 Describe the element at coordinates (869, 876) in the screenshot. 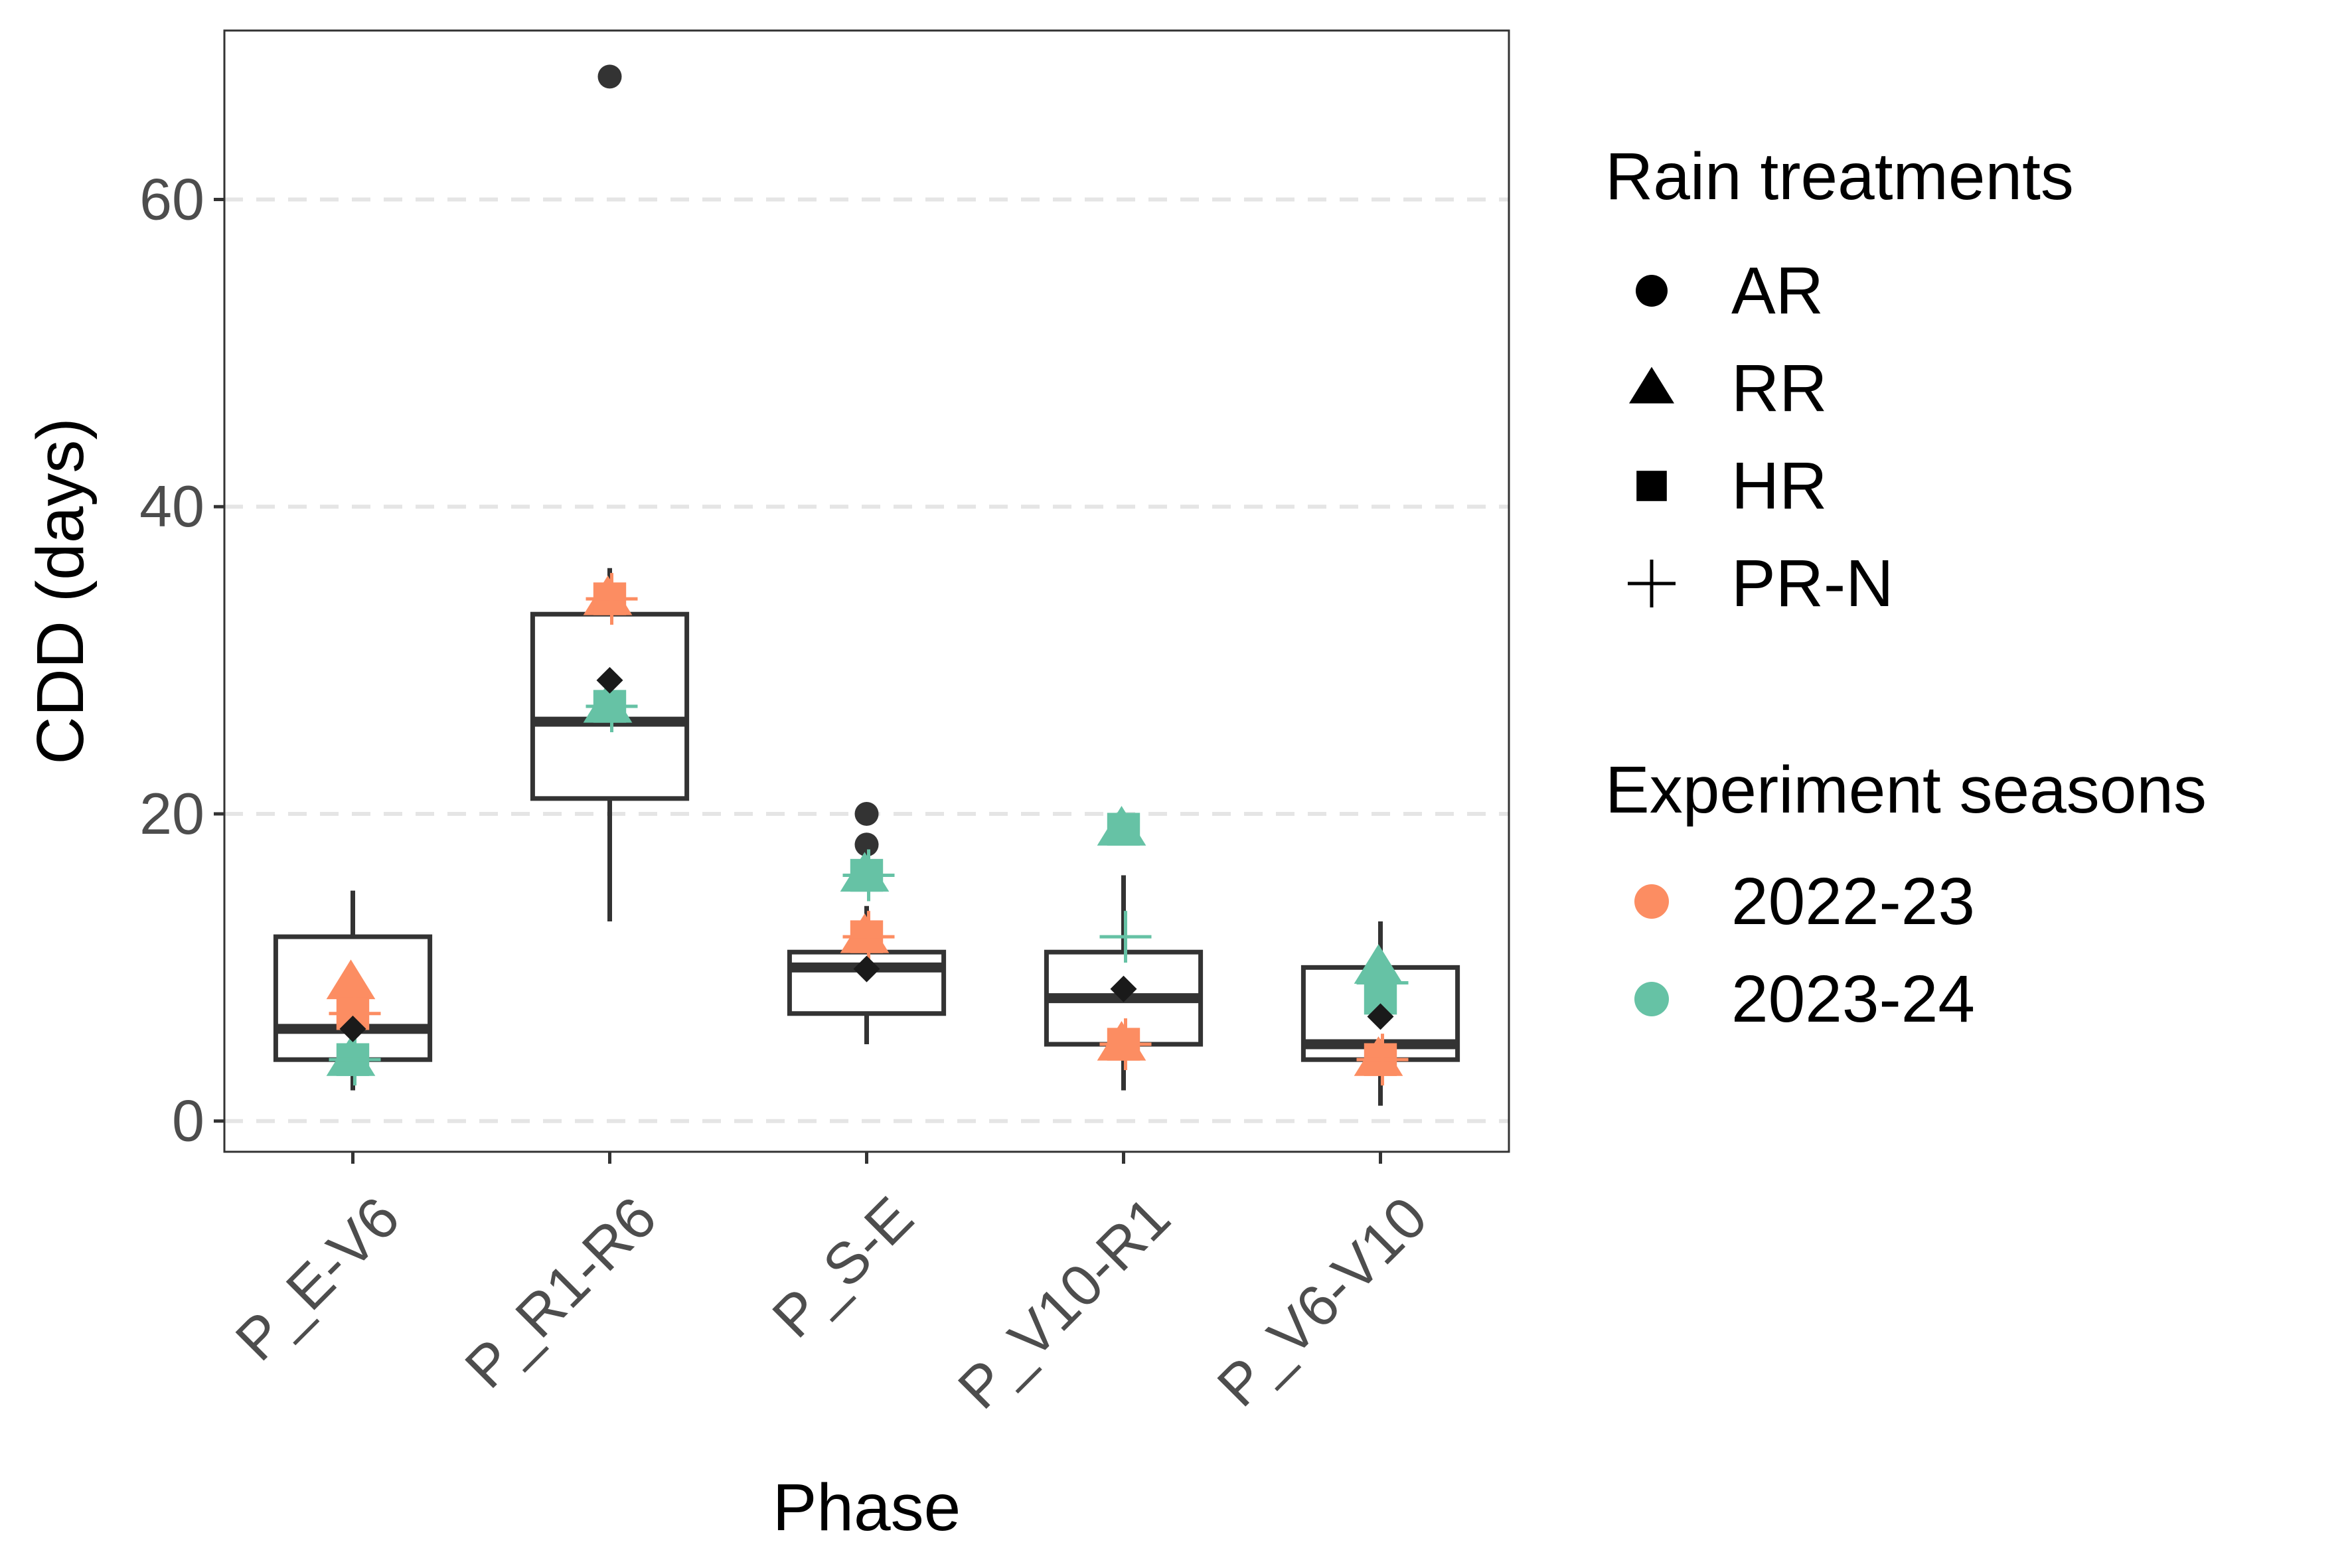

I see `point-P_S-E-2023-24-PR-N` at that location.